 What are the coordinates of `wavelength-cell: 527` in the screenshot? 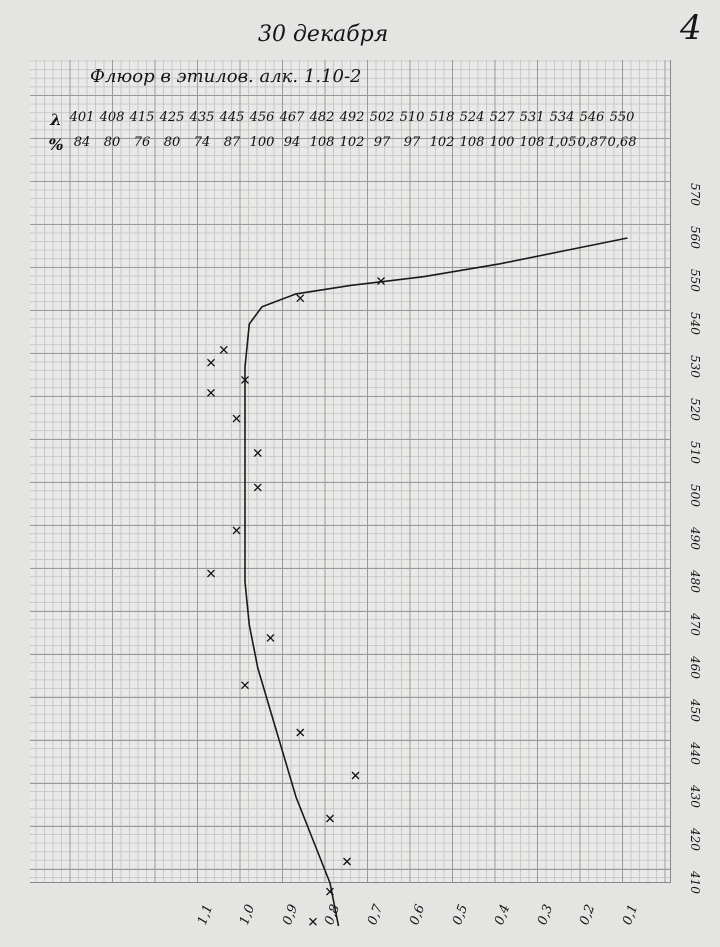 It's located at (502, 117).